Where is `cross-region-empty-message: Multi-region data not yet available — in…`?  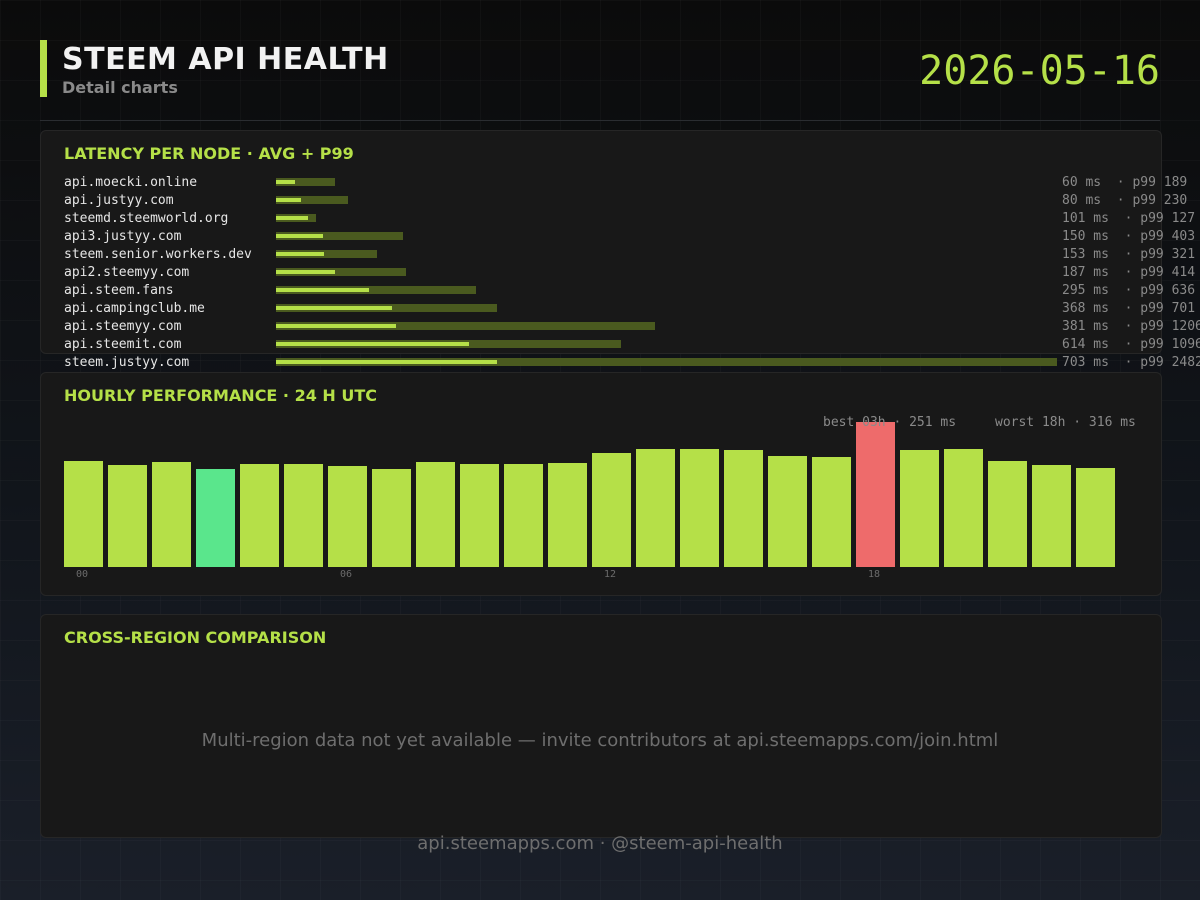 cross-region-empty-message: Multi-region data not yet available — in… is located at coordinates (600, 740).